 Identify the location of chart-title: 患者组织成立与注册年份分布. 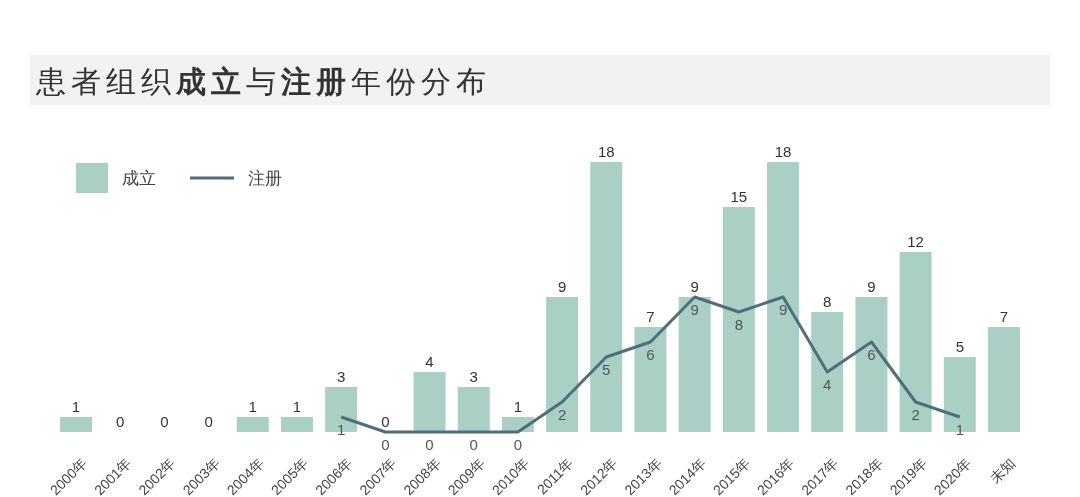
(263, 81).